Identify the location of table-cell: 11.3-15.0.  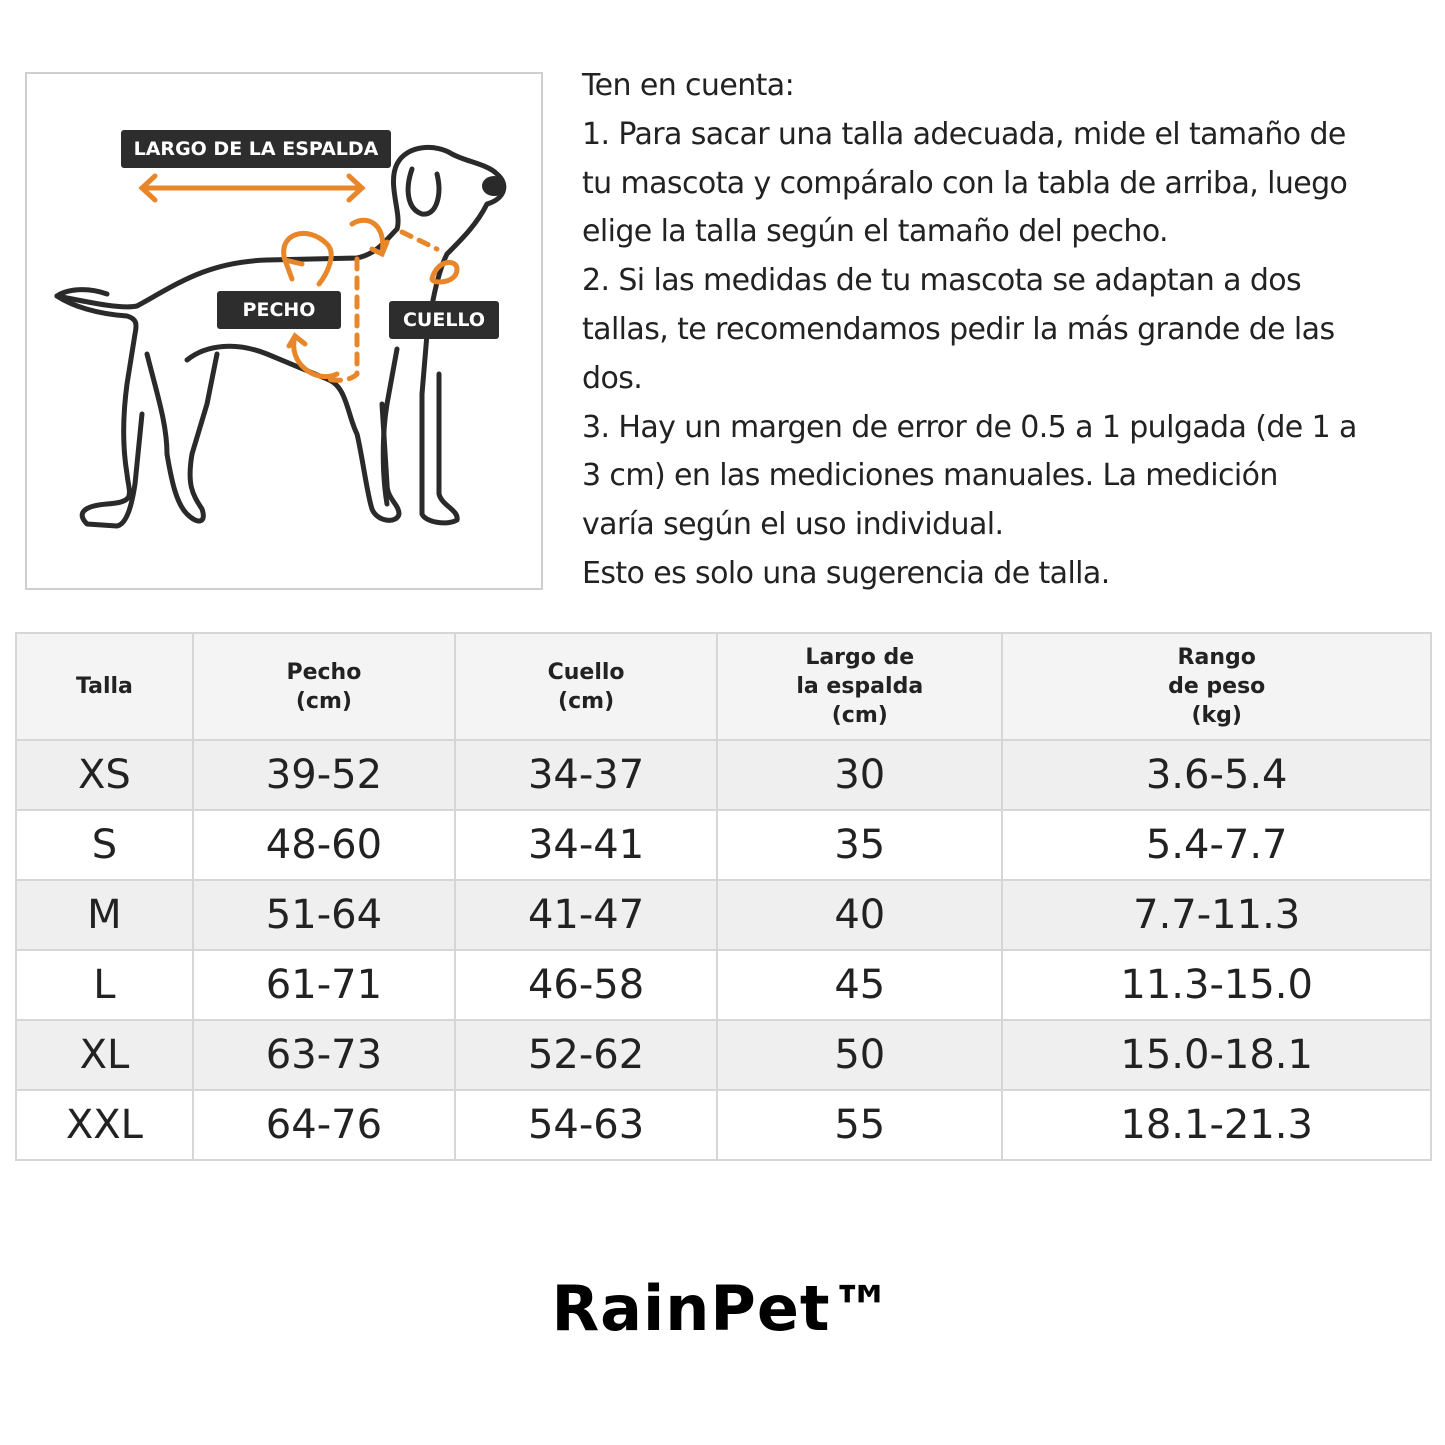
(1216, 985).